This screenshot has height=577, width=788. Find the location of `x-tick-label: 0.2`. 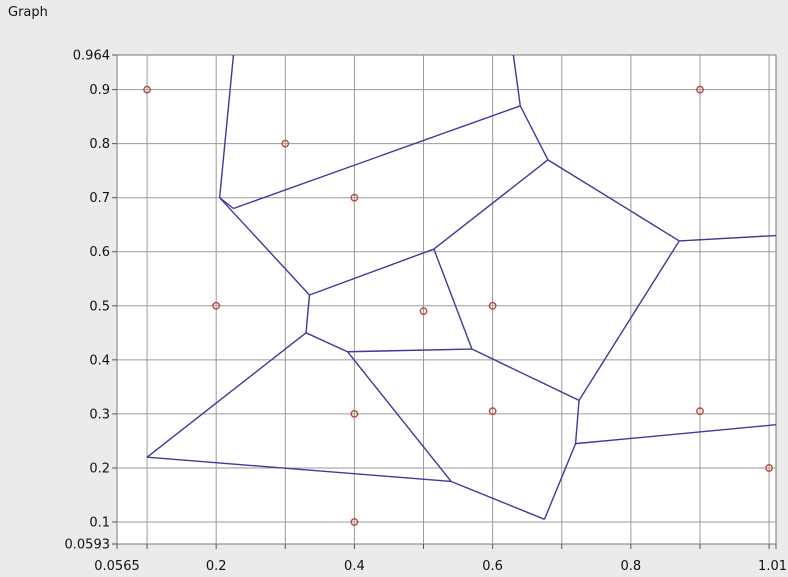

x-tick-label: 0.2 is located at coordinates (216, 566).